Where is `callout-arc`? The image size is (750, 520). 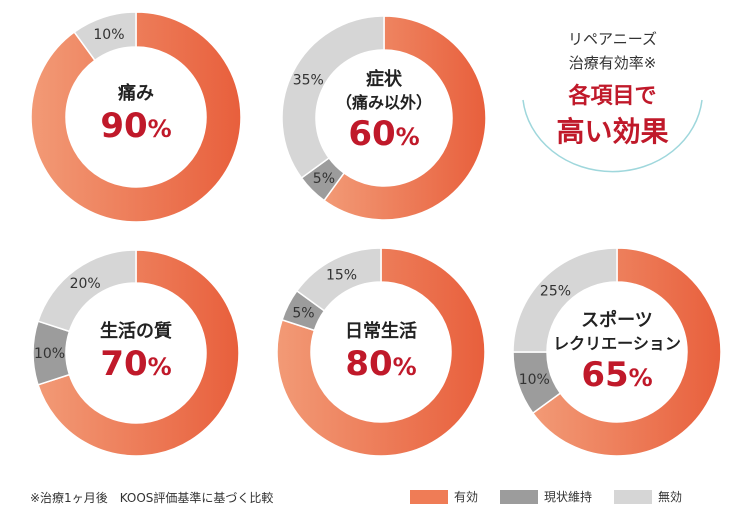
callout-arc is located at coordinates (612, 136).